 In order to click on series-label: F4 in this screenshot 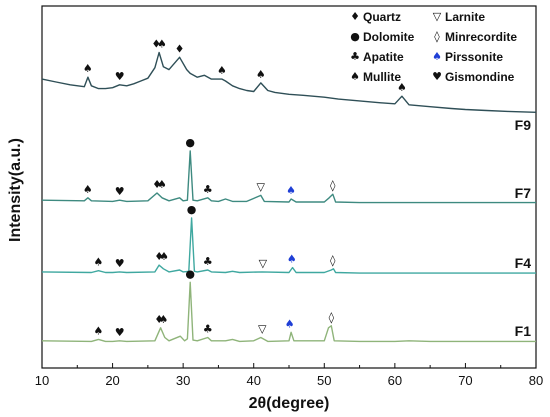, I will do `click(523, 263)`.